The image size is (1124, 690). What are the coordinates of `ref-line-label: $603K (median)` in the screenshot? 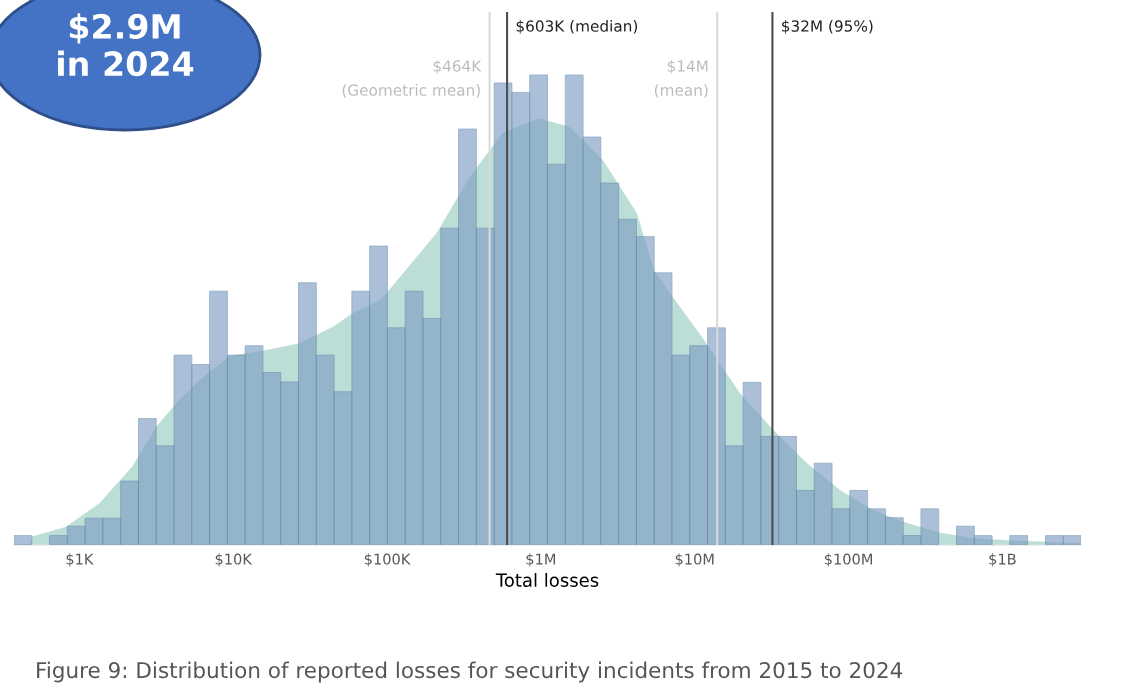 It's located at (577, 27).